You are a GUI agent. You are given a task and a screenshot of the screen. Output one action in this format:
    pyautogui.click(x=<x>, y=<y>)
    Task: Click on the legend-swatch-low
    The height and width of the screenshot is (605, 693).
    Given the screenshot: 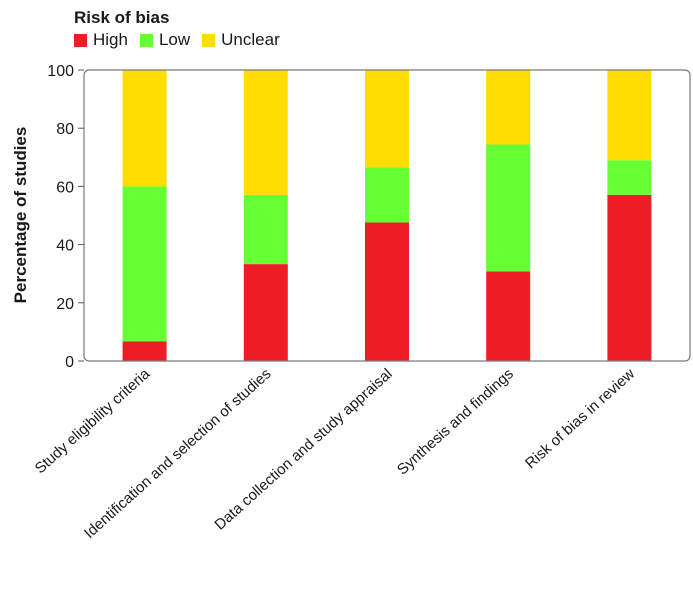 What is the action you would take?
    pyautogui.click(x=146, y=40)
    